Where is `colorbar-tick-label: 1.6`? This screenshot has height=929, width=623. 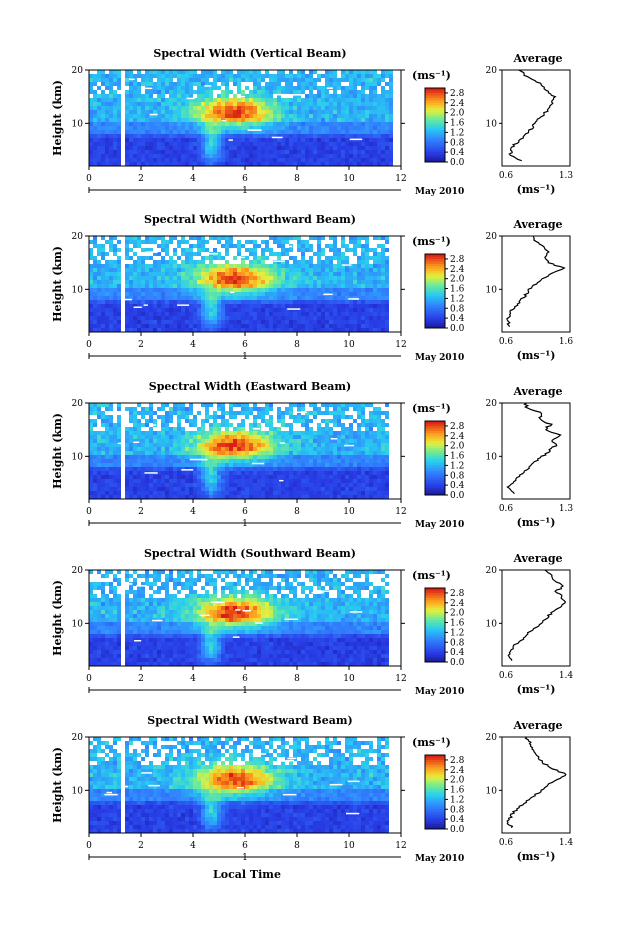
colorbar-tick-label: 1.6 is located at coordinates (457, 290).